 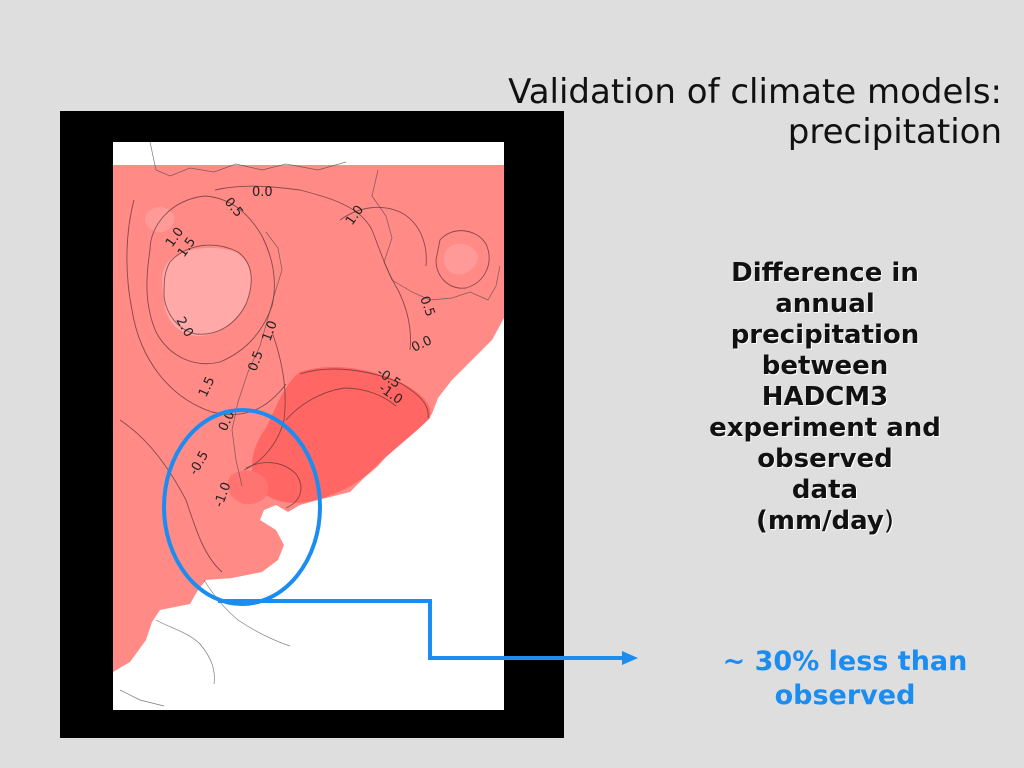 What do you see at coordinates (262, 192) in the screenshot?
I see `contour-label: 0.0` at bounding box center [262, 192].